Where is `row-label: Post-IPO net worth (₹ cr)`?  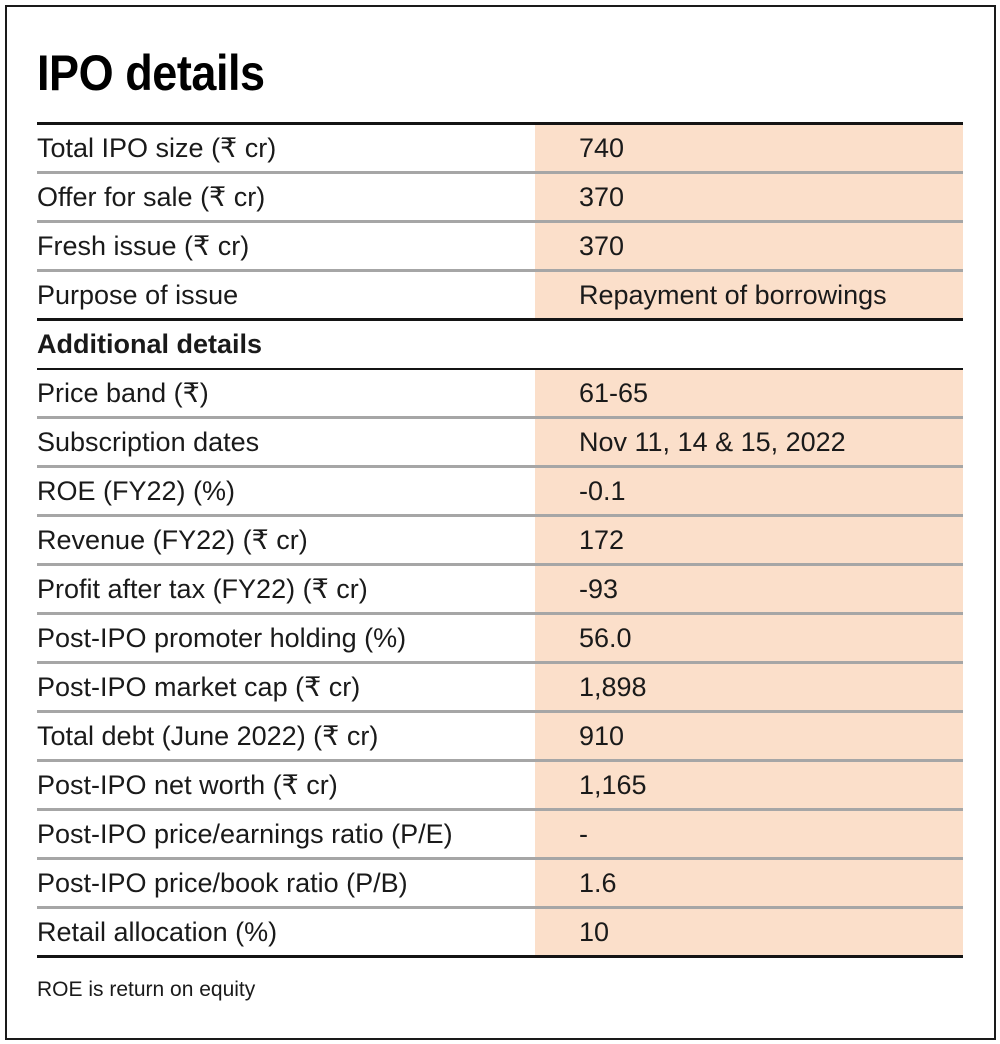
row-label: Post-IPO net worth (₹ cr) is located at coordinates (187, 784).